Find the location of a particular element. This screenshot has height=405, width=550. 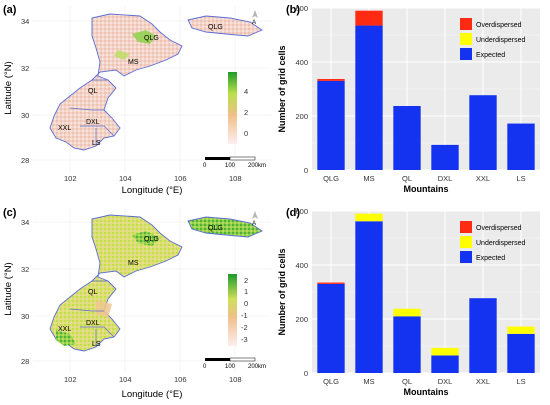

map-c-hotspot is located at coordinates (146, 238).